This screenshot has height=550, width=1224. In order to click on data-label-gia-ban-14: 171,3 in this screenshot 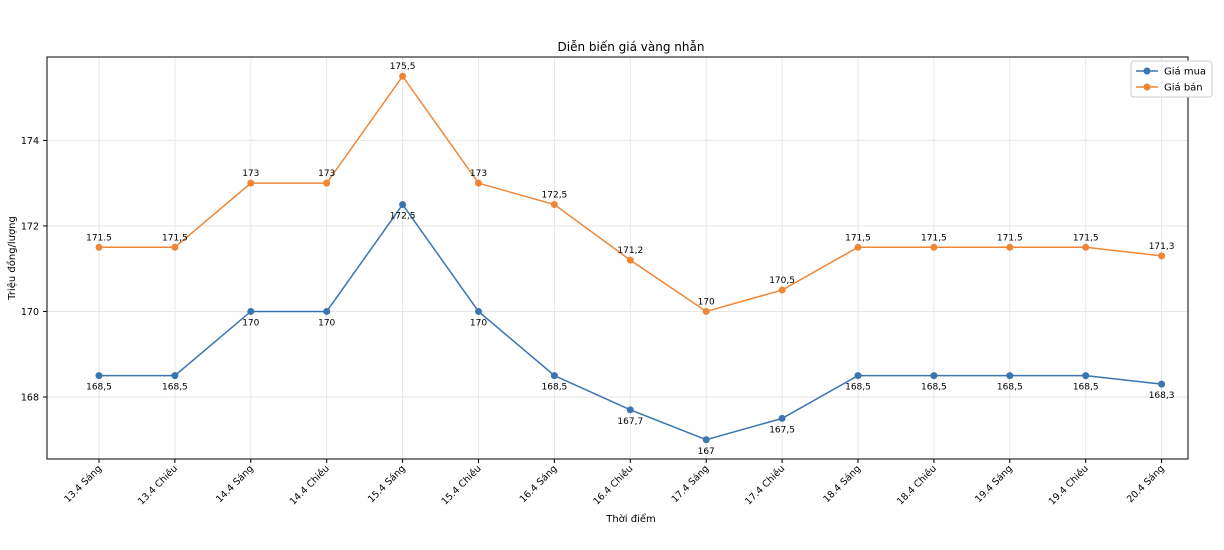, I will do `click(1162, 247)`.